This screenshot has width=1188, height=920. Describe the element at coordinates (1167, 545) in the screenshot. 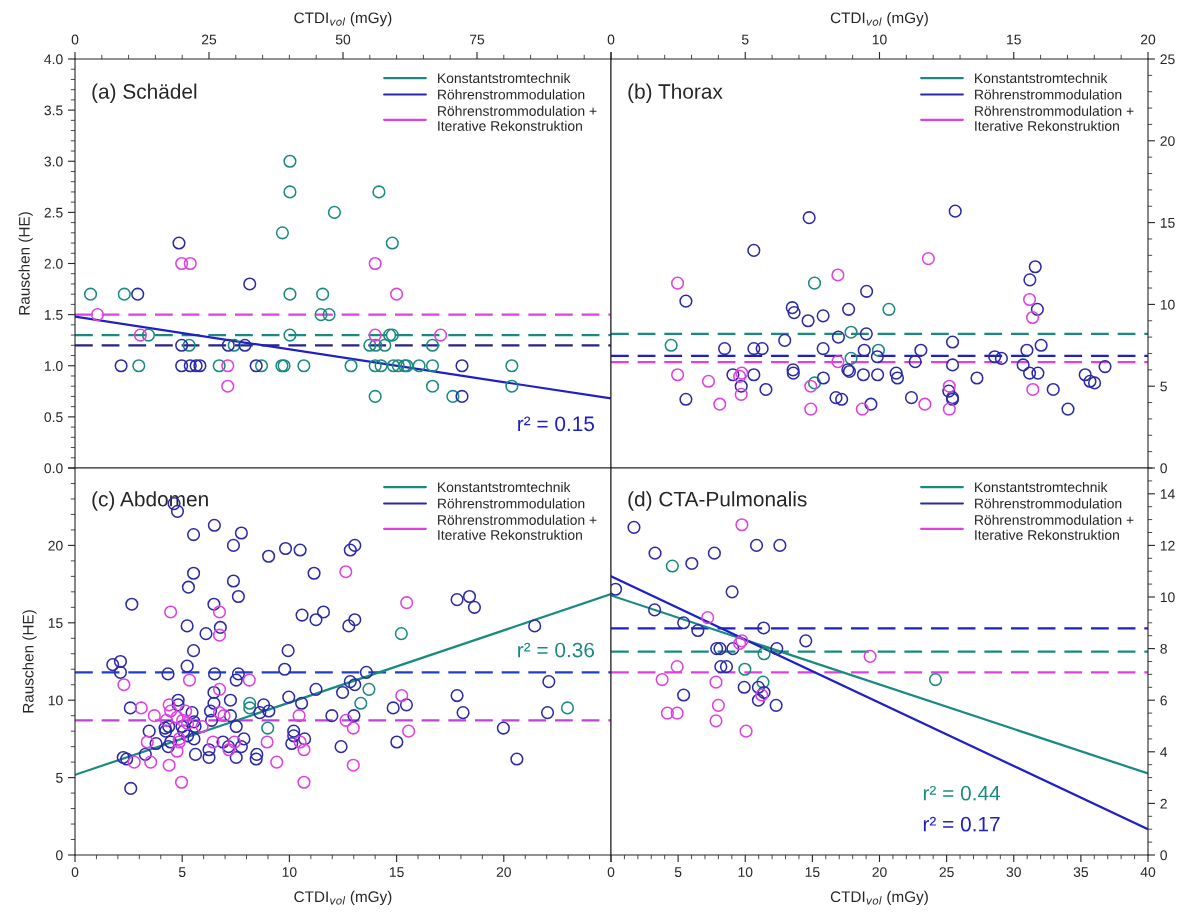

I see `y-tick-label: 12` at that location.